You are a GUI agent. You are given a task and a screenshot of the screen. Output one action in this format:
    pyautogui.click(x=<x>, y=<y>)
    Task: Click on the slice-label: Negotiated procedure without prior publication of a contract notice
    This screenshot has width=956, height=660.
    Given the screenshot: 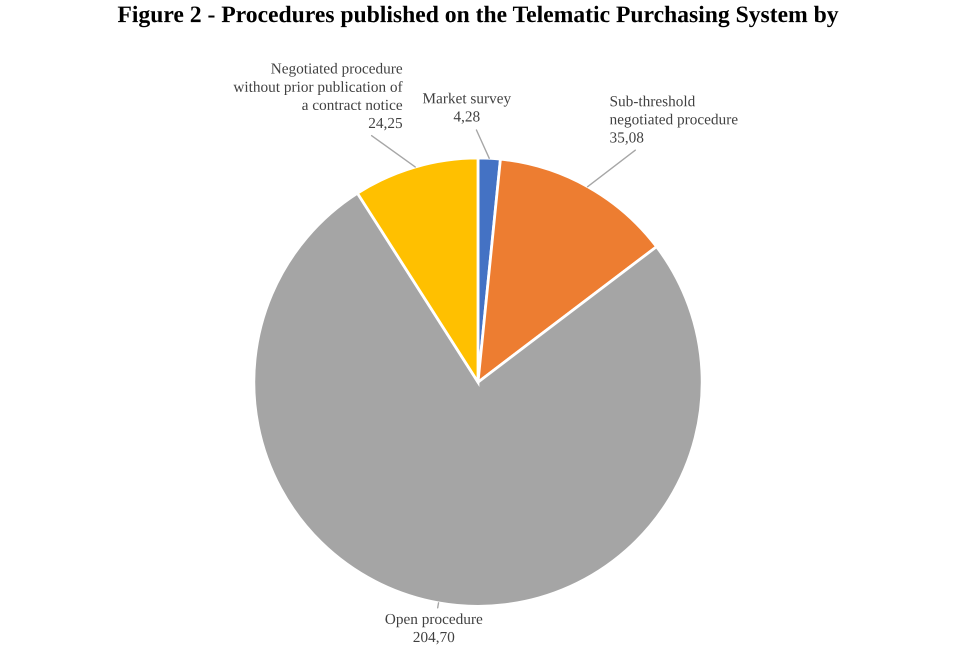 What is the action you would take?
    pyautogui.click(x=318, y=86)
    